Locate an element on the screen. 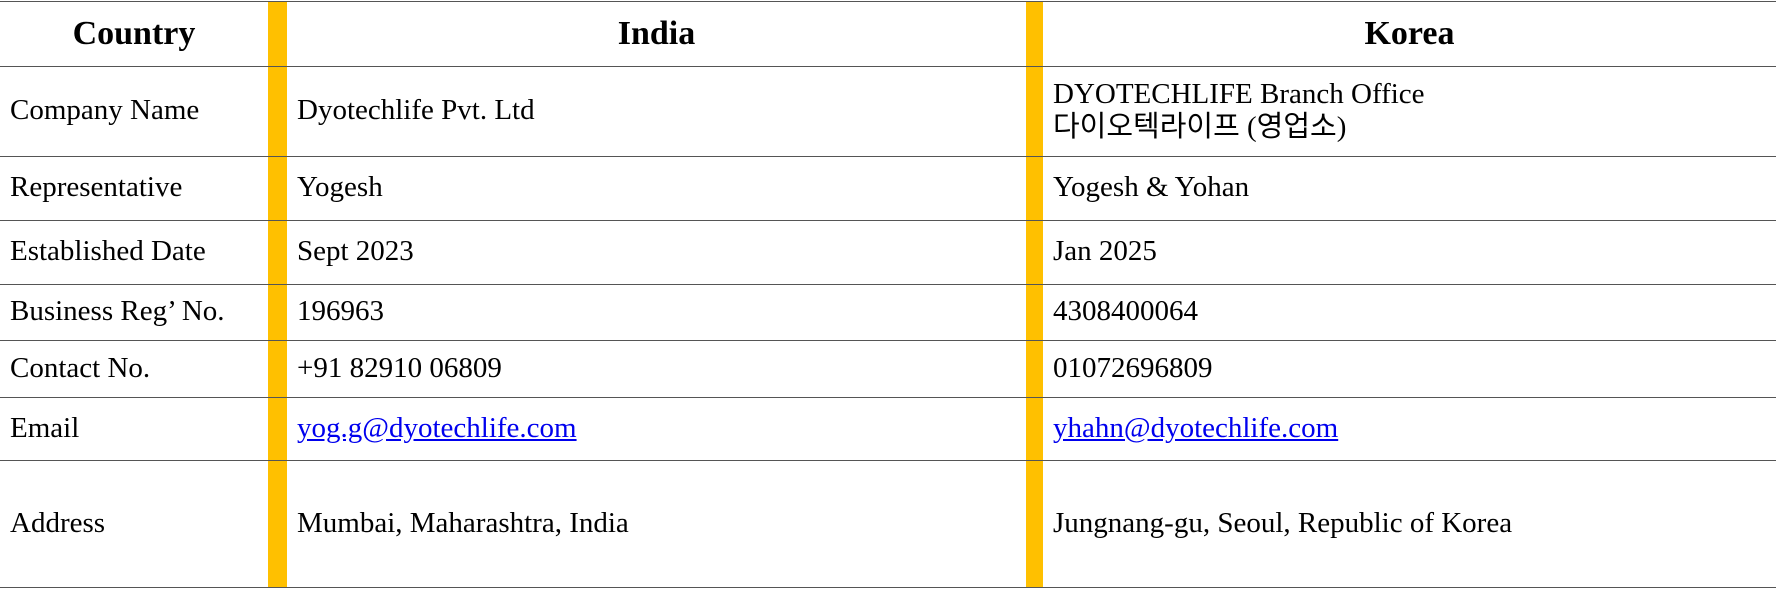 The height and width of the screenshot is (590, 1778). table-cell: Email is located at coordinates (134, 428).